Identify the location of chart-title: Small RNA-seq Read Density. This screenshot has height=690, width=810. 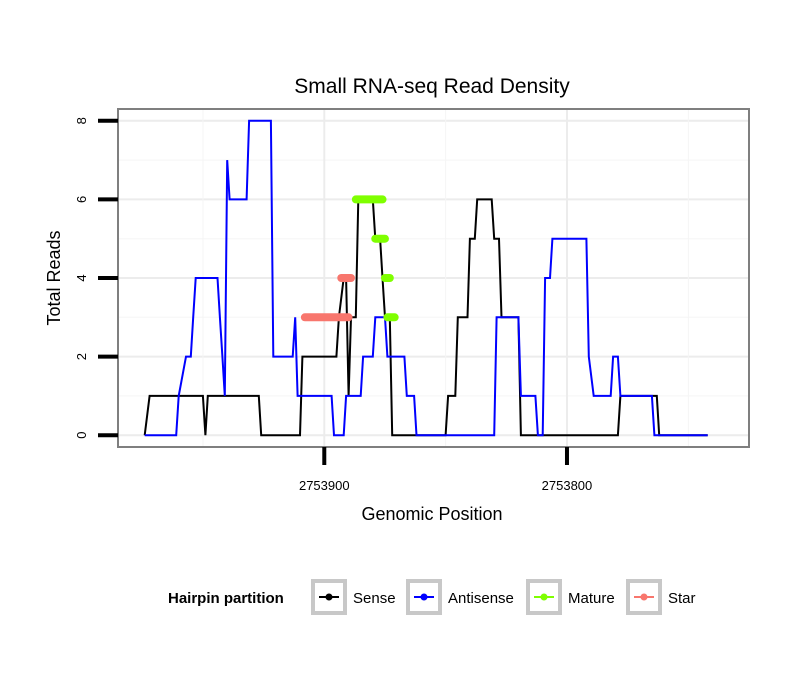
(432, 86).